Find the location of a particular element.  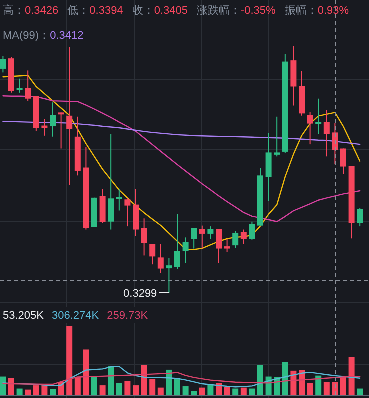

text: 收：0.3405 is located at coordinates (160, 11).